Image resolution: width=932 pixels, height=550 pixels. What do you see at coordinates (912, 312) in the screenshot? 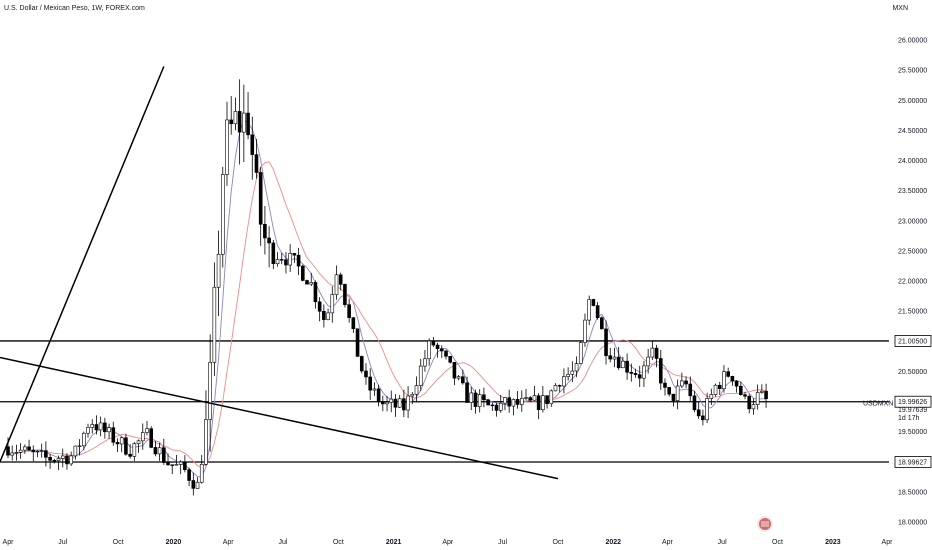
I see `y-tick-label: 21.50000` at bounding box center [912, 312].